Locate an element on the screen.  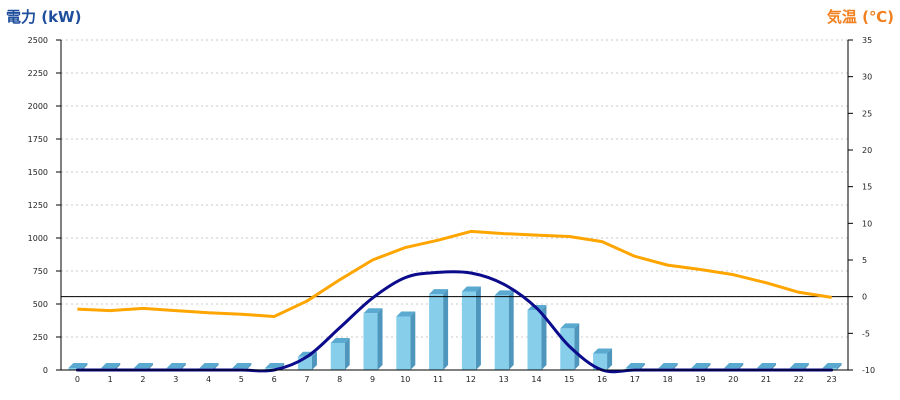
x-tick-label: 21 is located at coordinates (766, 379).